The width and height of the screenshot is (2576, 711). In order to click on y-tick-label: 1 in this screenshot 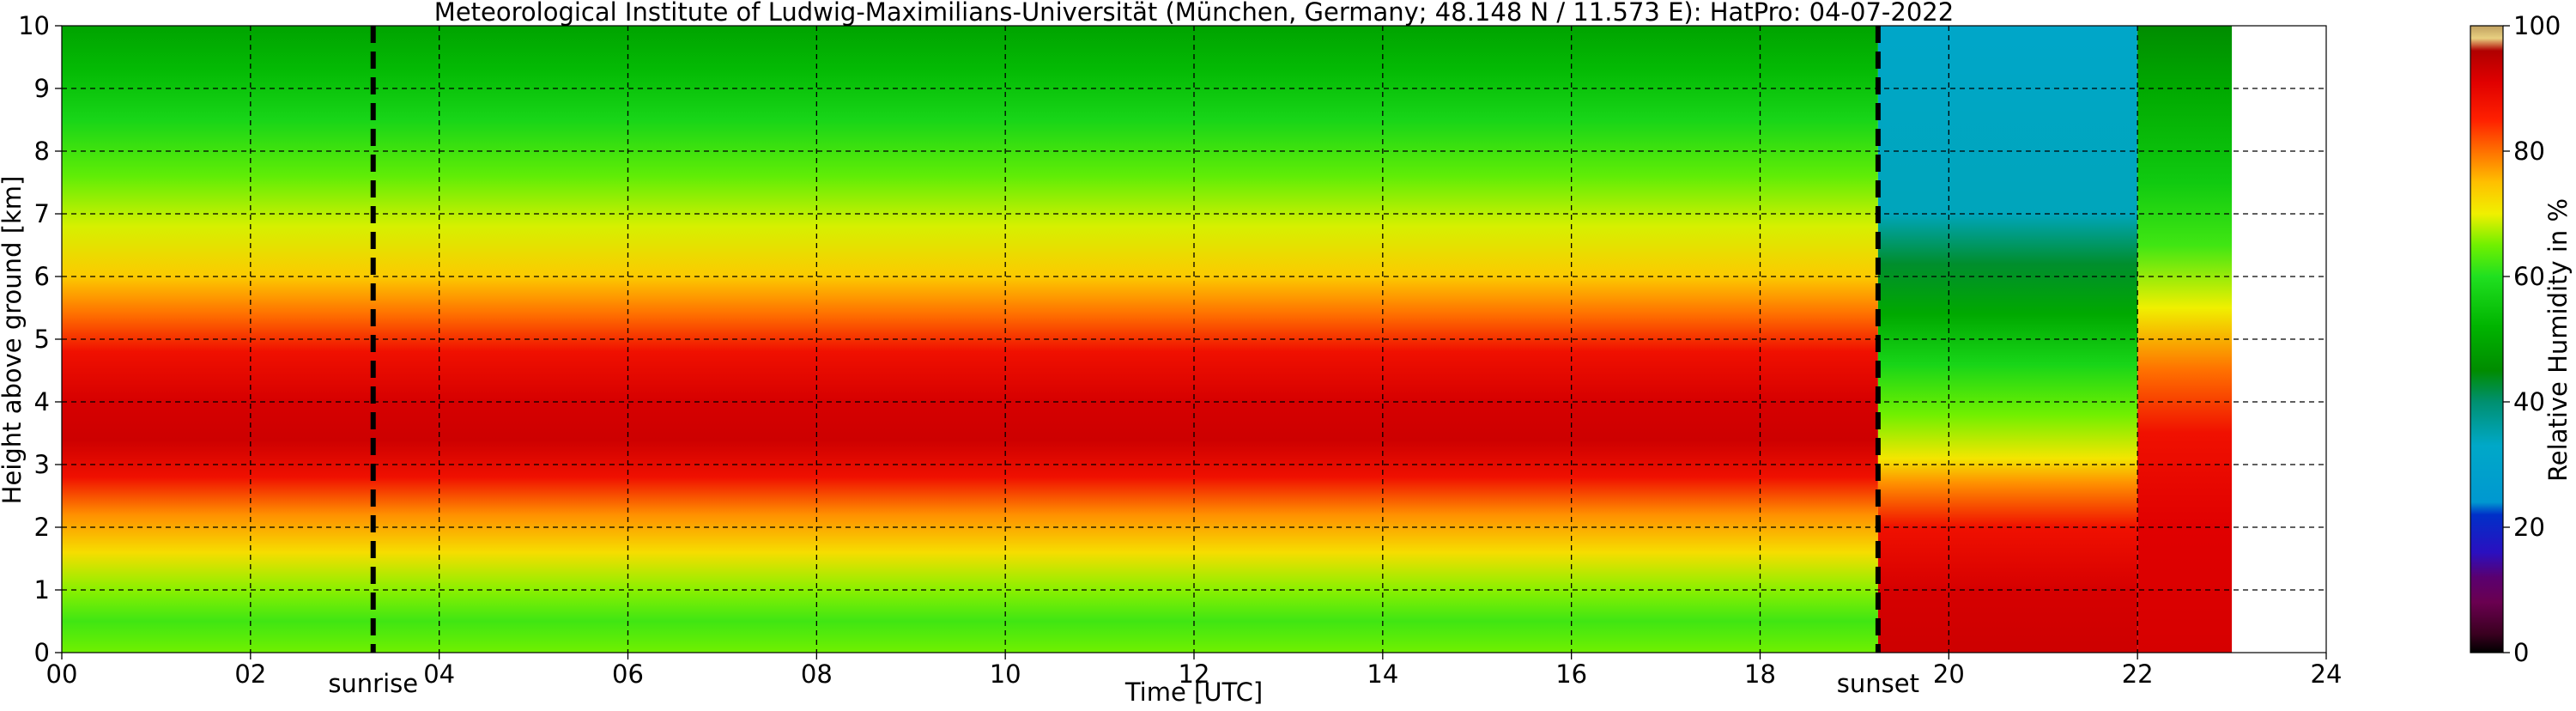, I will do `click(42, 590)`.